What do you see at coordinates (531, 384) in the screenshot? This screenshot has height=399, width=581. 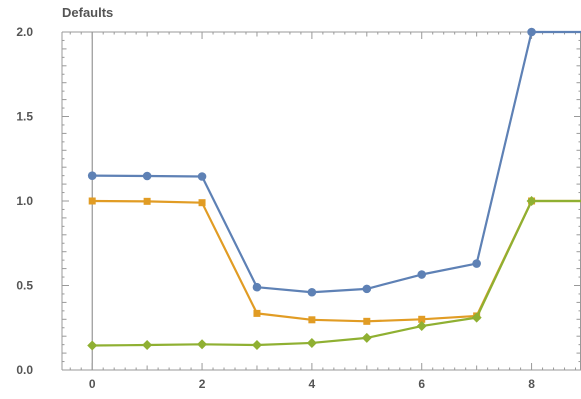 I see `x-tick-label: 8` at bounding box center [531, 384].